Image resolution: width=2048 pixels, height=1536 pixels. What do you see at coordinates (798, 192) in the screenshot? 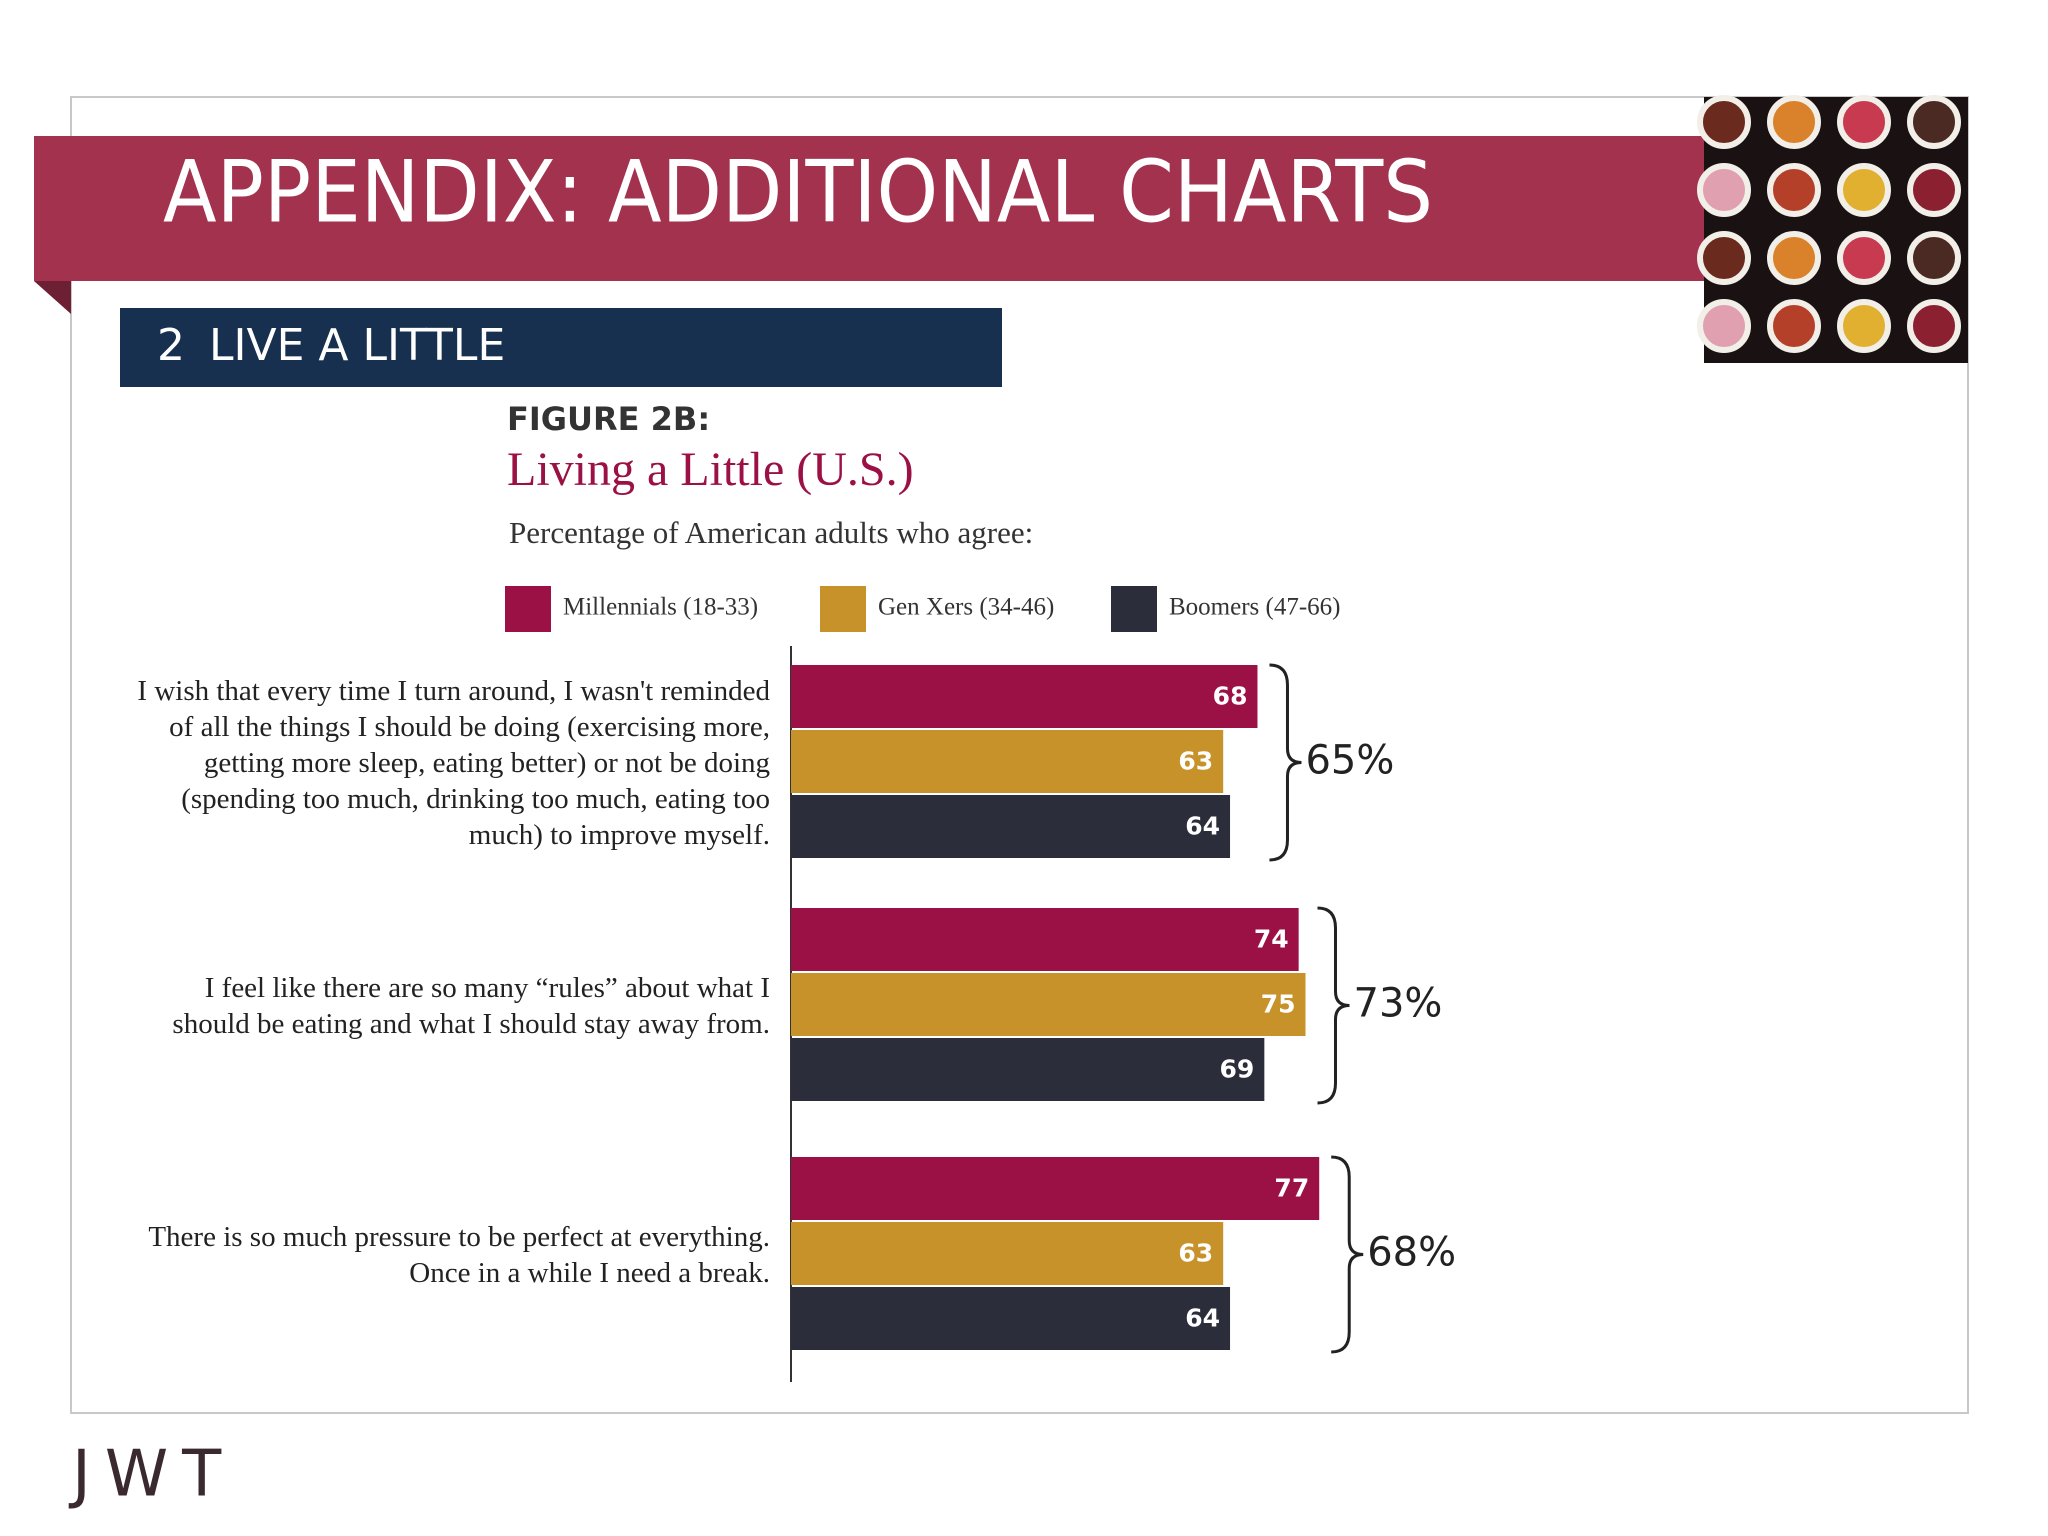
I see `slide-title: APPENDIX: ADDITIONAL CHARTS` at bounding box center [798, 192].